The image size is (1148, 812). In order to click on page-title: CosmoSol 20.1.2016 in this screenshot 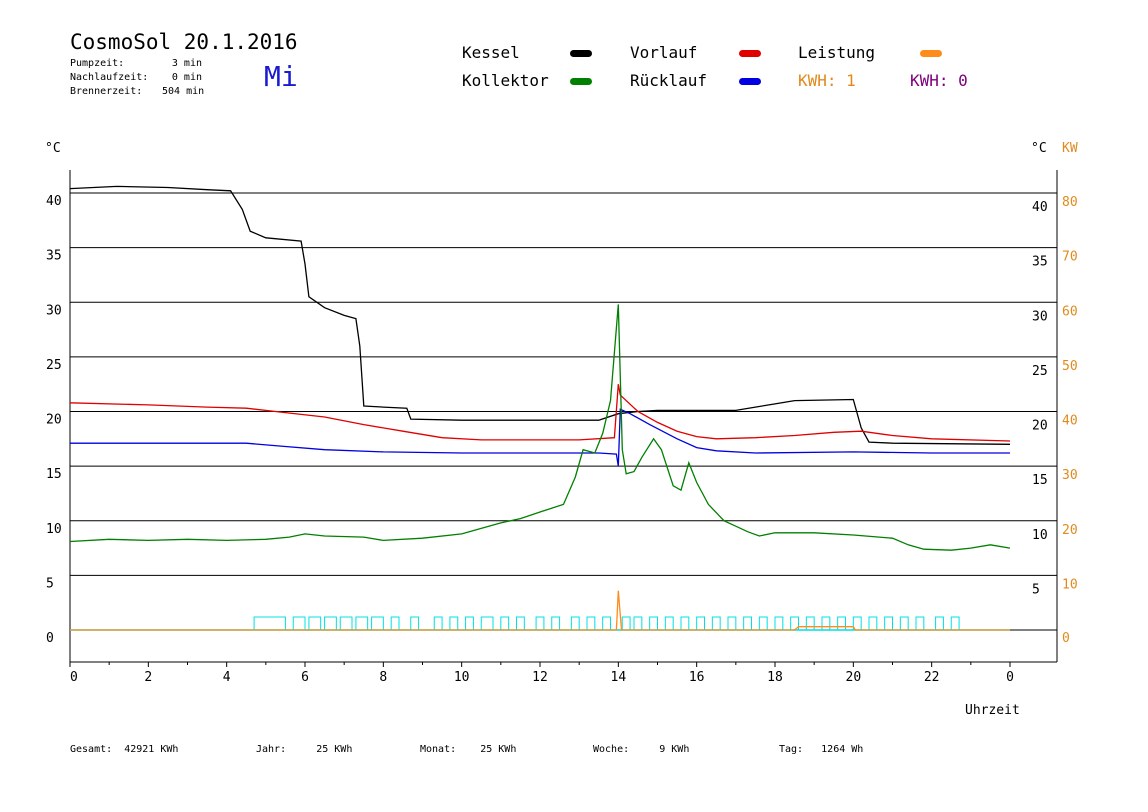, I will do `click(184, 42)`.